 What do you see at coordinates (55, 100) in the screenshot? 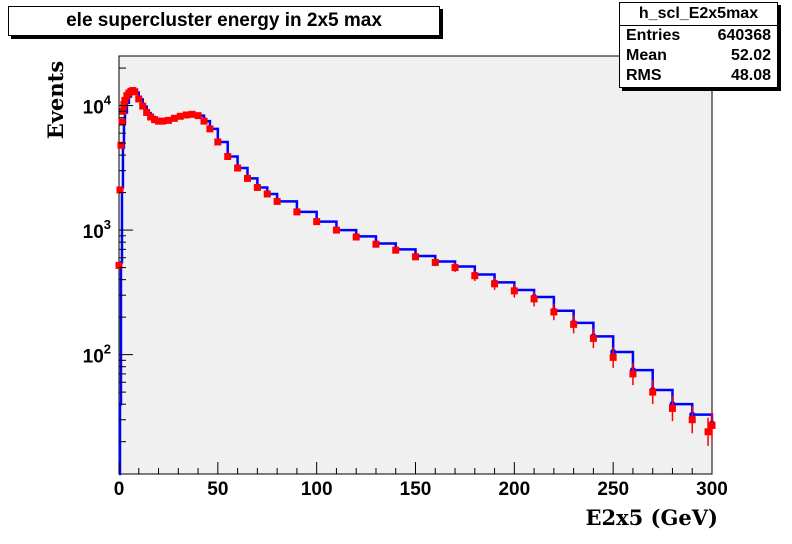
I see `y-axis-title: Events` at bounding box center [55, 100].